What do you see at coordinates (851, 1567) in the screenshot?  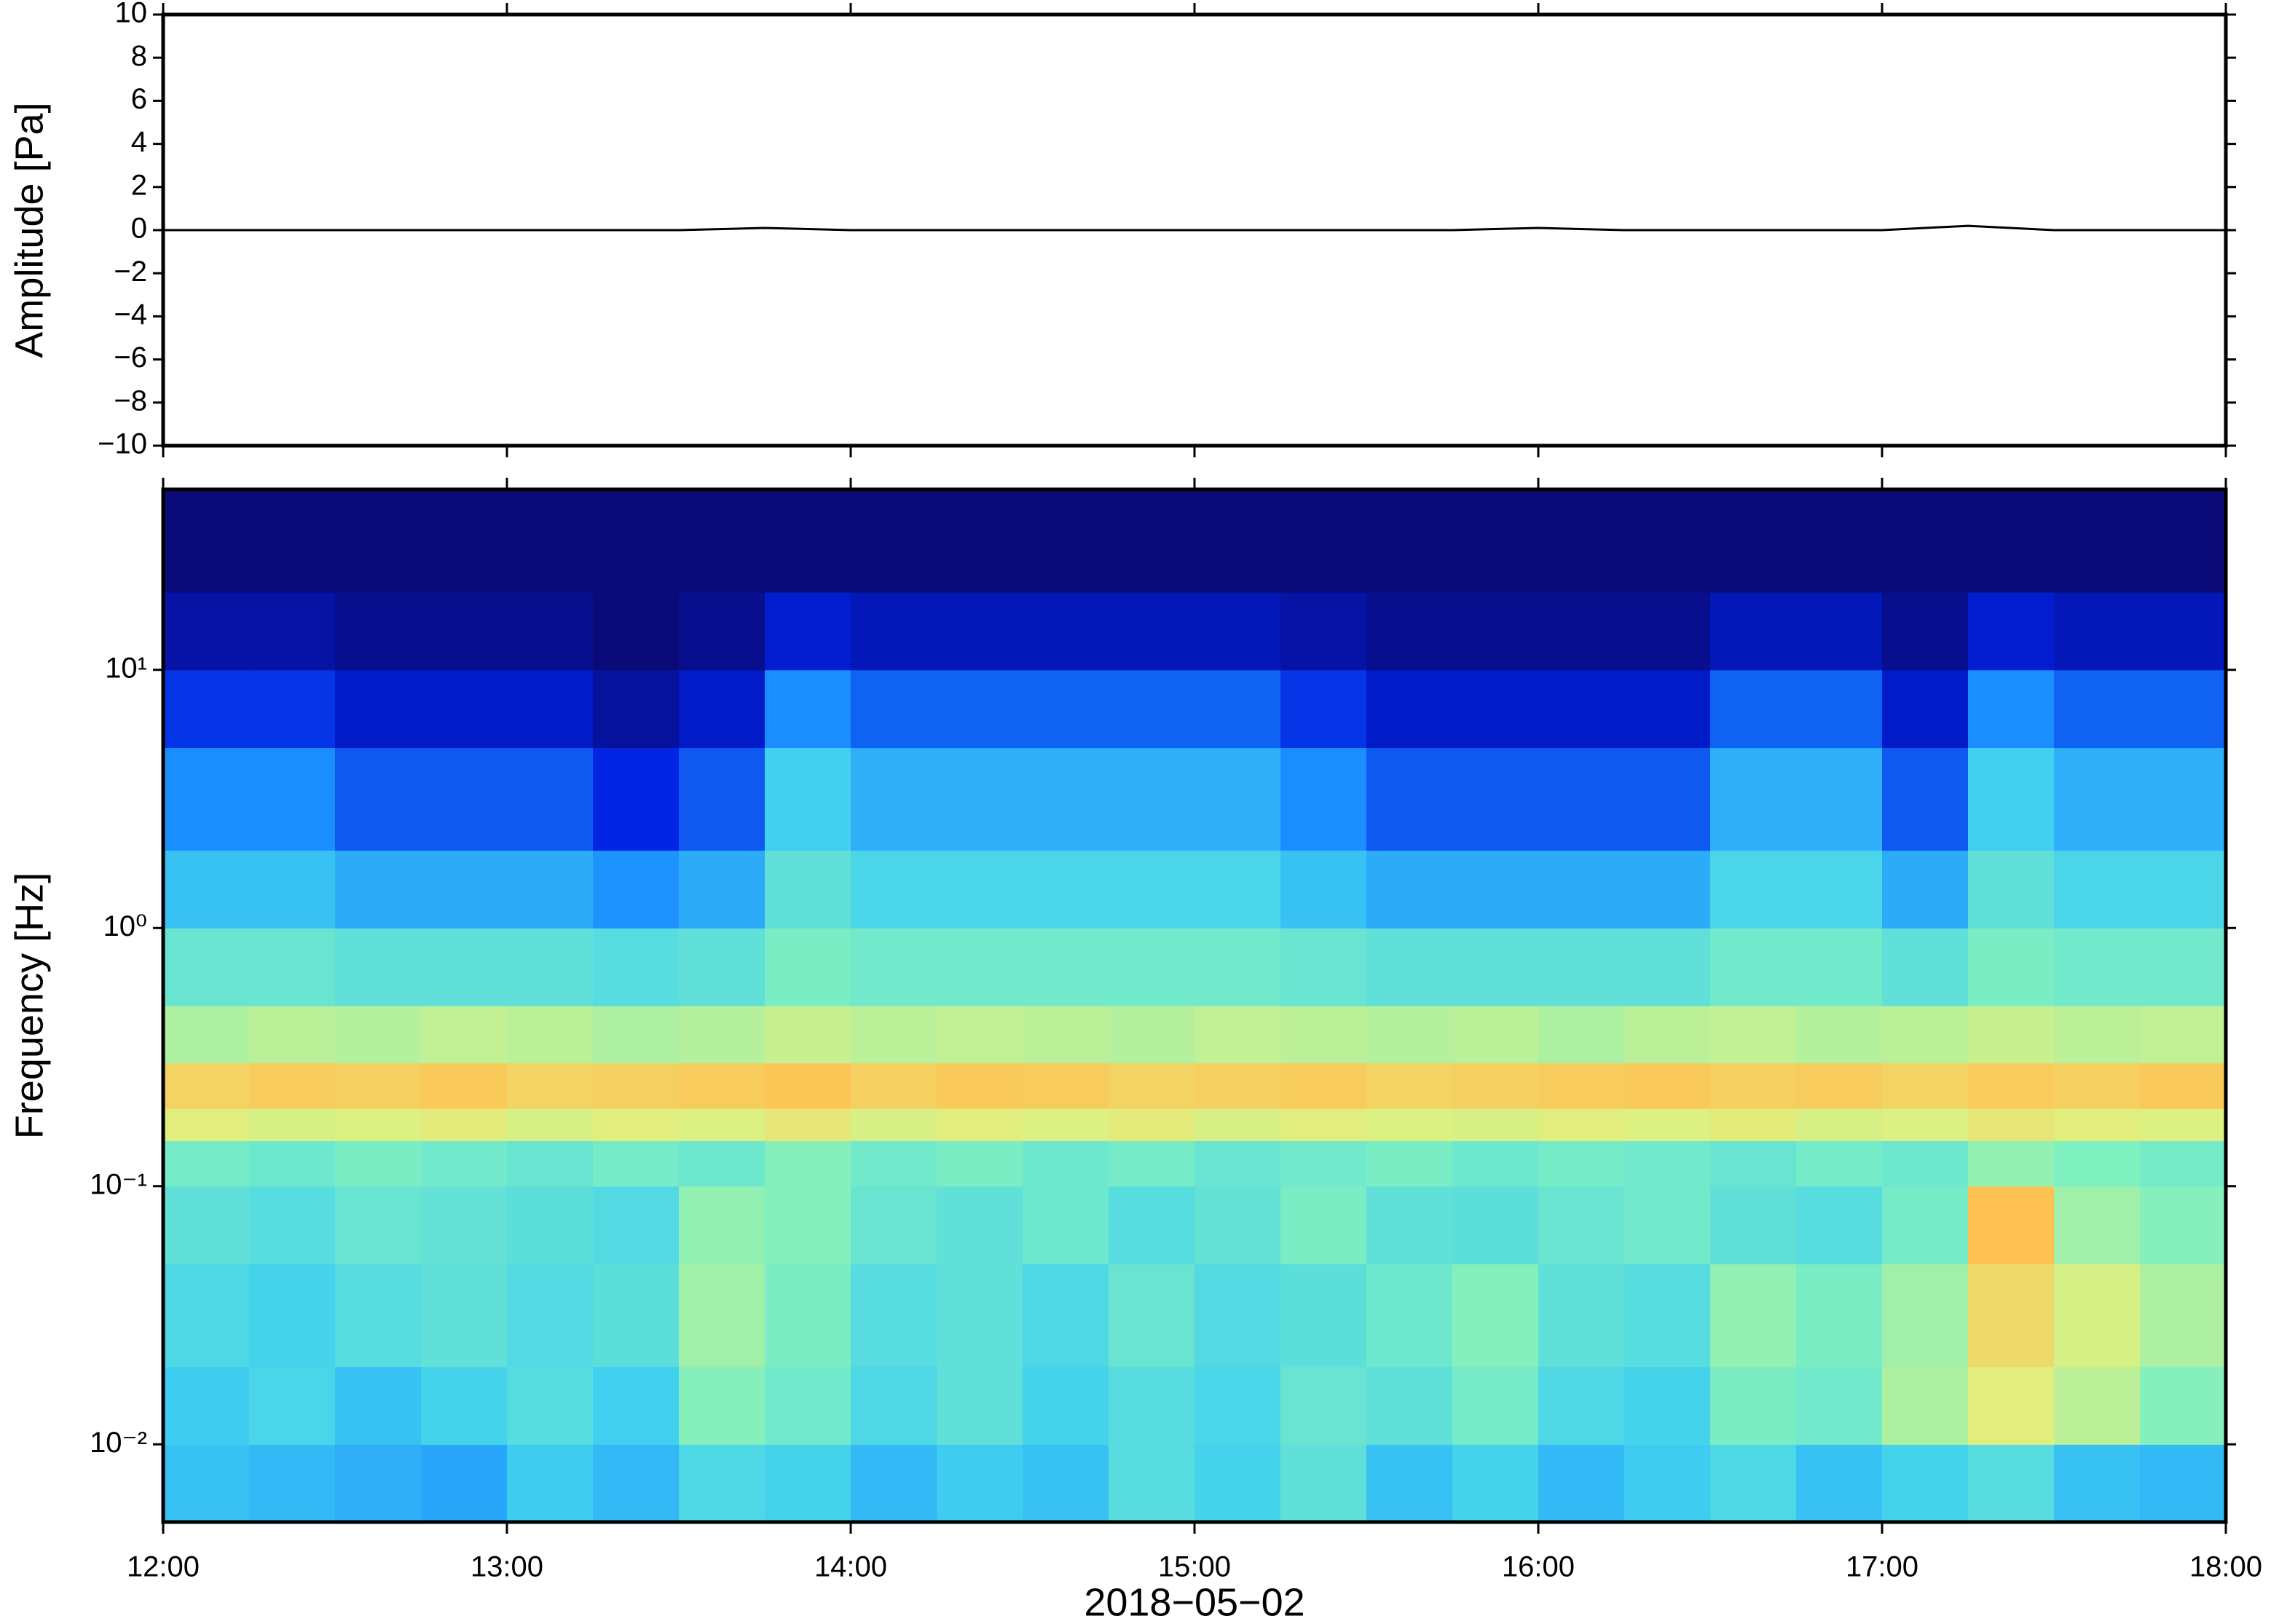 I see `x-tick-label: 14:00` at bounding box center [851, 1567].